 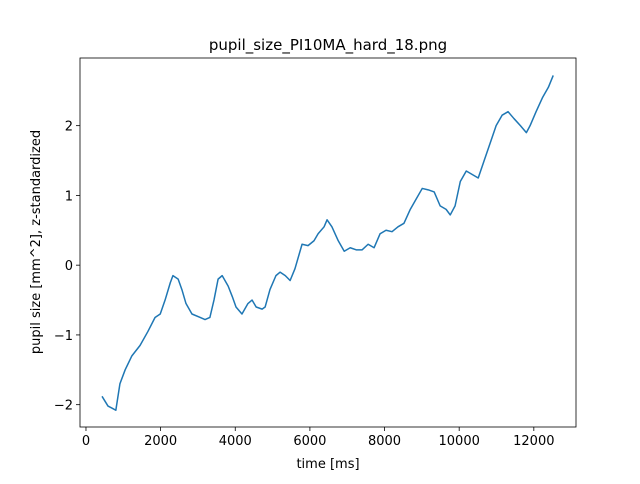 I want to click on y-tick-label: −1, so click(x=63, y=336).